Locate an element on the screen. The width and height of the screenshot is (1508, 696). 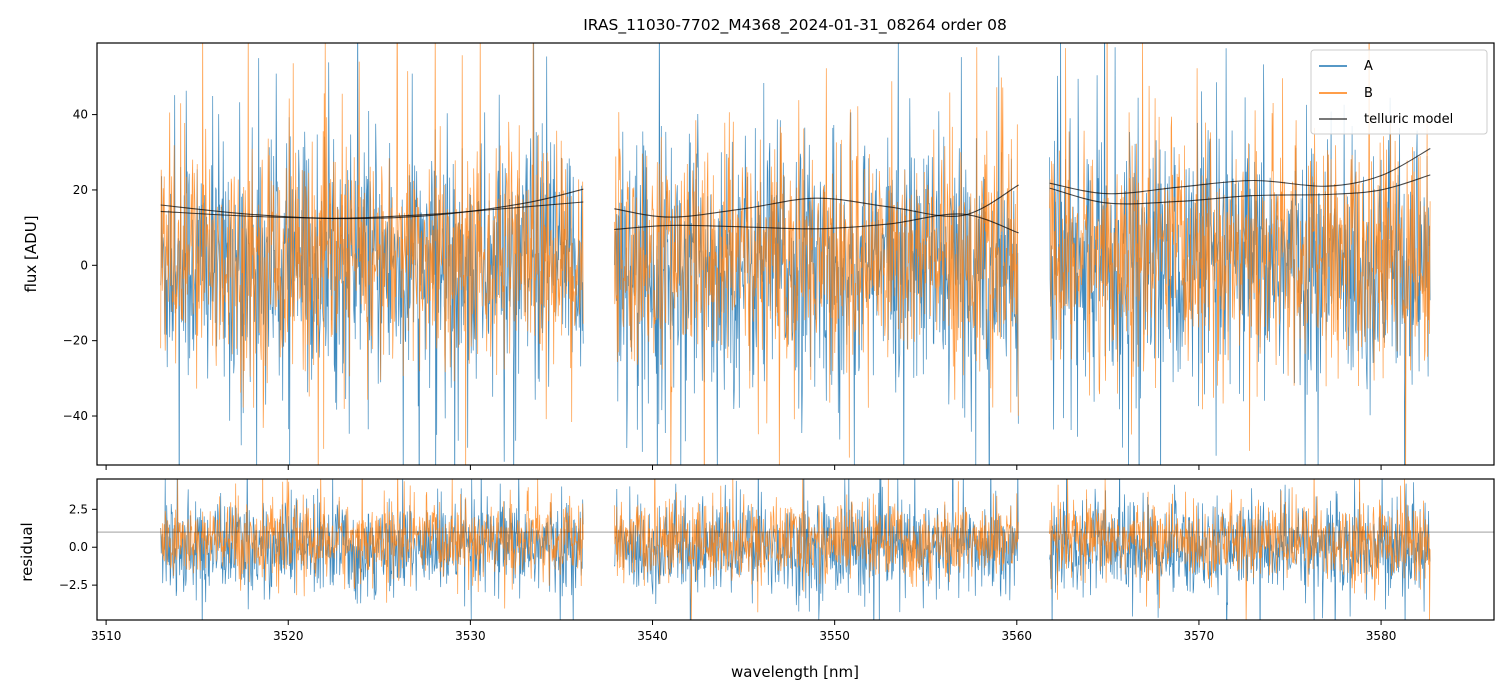
y-tick-label: 0.0 is located at coordinates (78, 547).